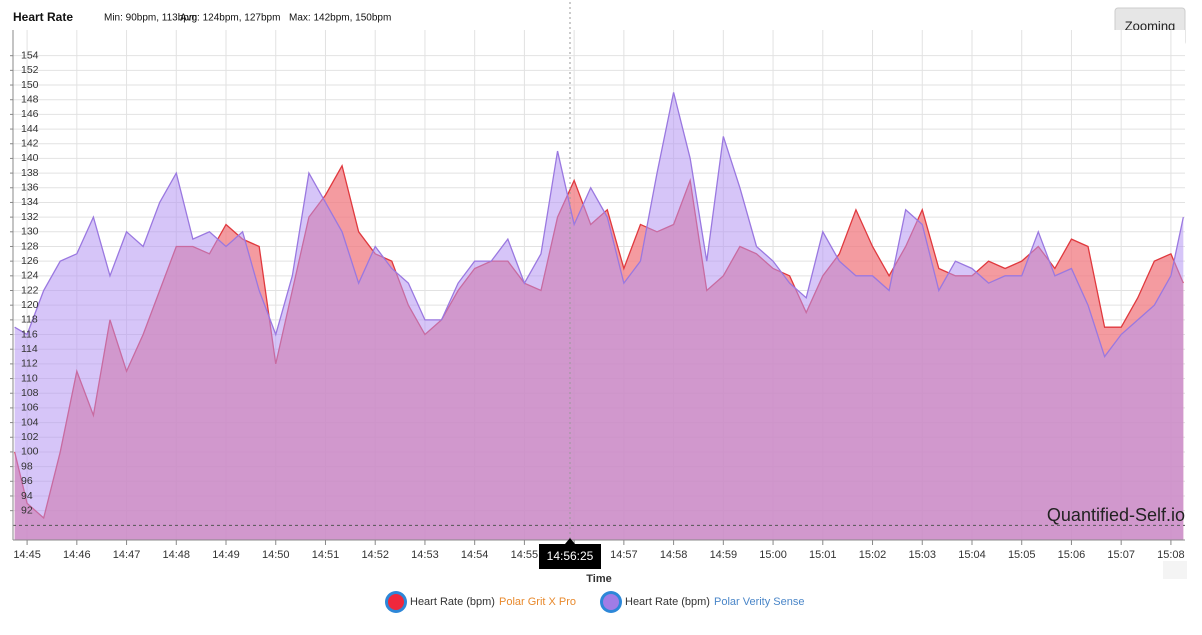  I want to click on tooltip-time: 14:56:25, so click(570, 556).